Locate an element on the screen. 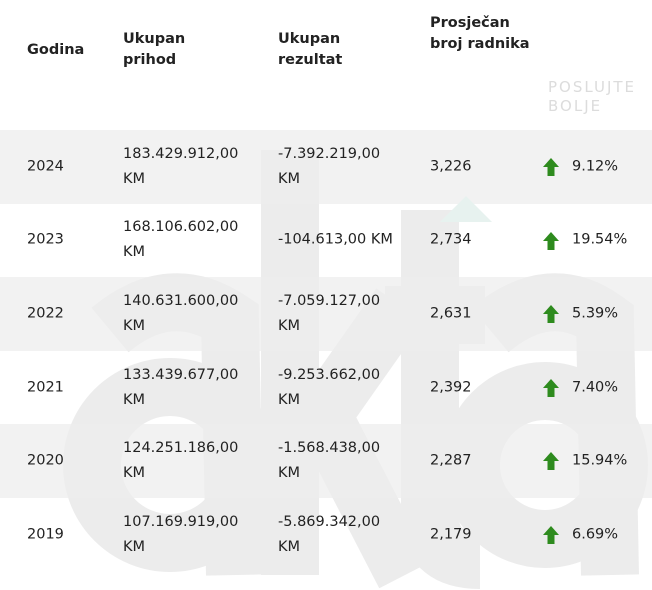 Image resolution: width=652 pixels, height=590 pixels. header-revenue: Ukupan prihod is located at coordinates (154, 49).